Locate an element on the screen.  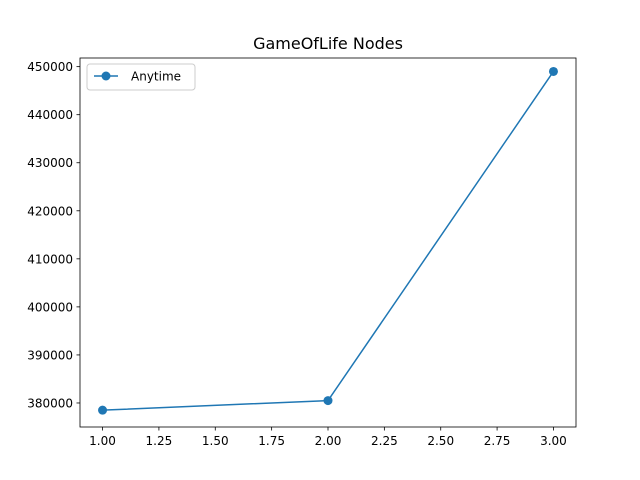
x-tick-label: 1.75 is located at coordinates (271, 441).